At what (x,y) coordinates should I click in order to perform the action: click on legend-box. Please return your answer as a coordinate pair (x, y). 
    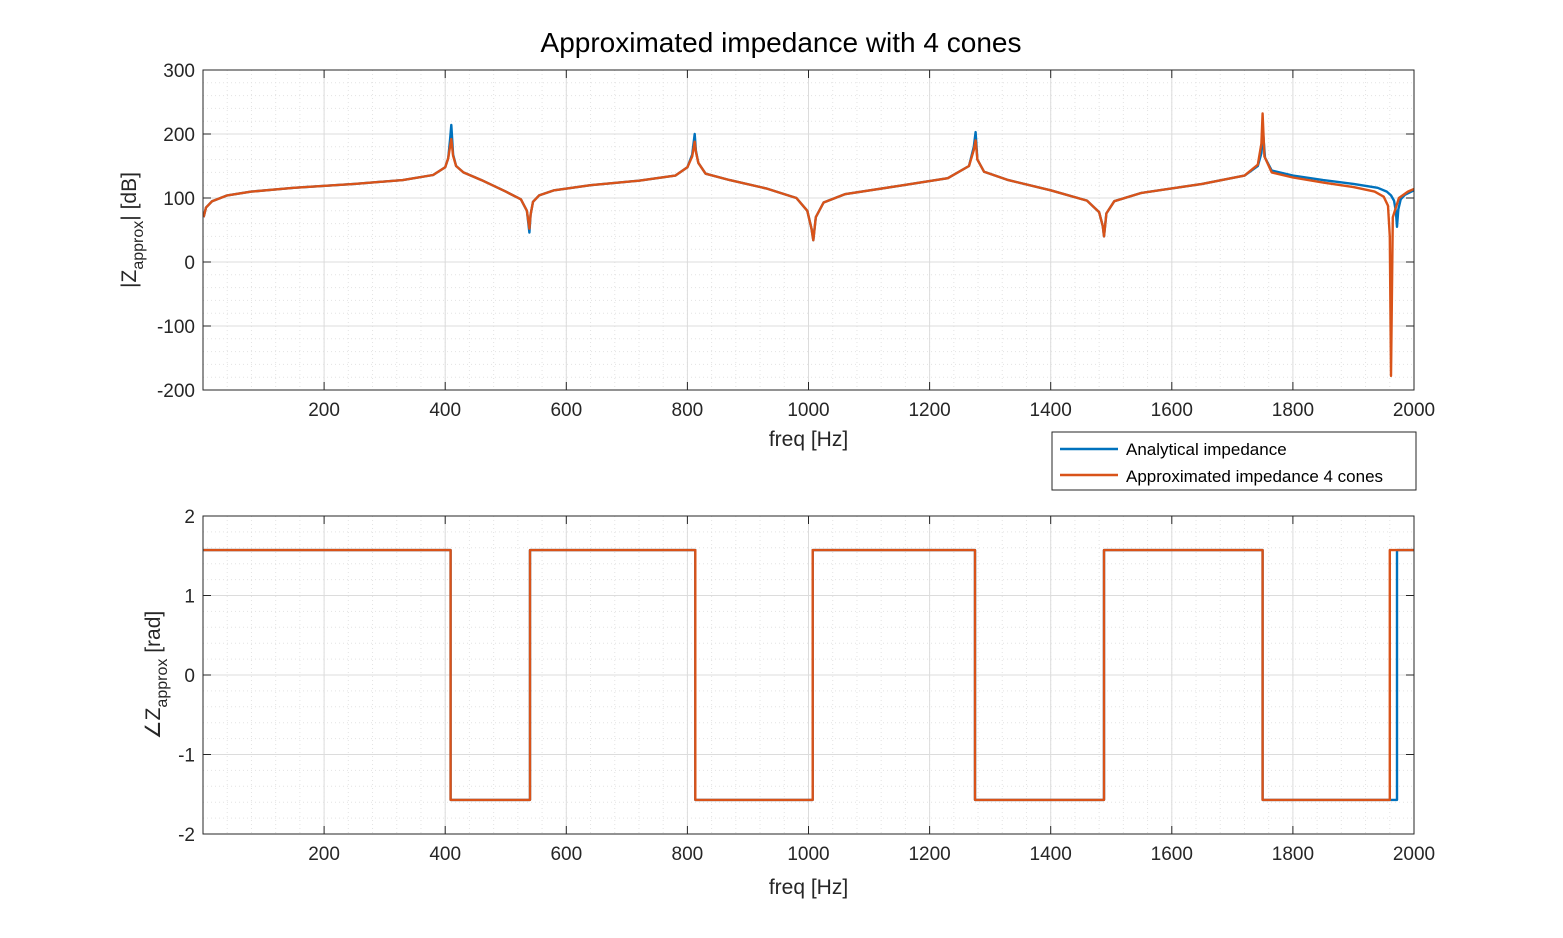
    Looking at the image, I should click on (1234, 461).